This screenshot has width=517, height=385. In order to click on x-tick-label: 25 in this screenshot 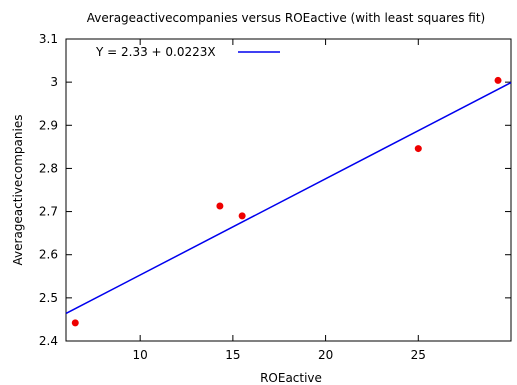, I will do `click(418, 355)`.